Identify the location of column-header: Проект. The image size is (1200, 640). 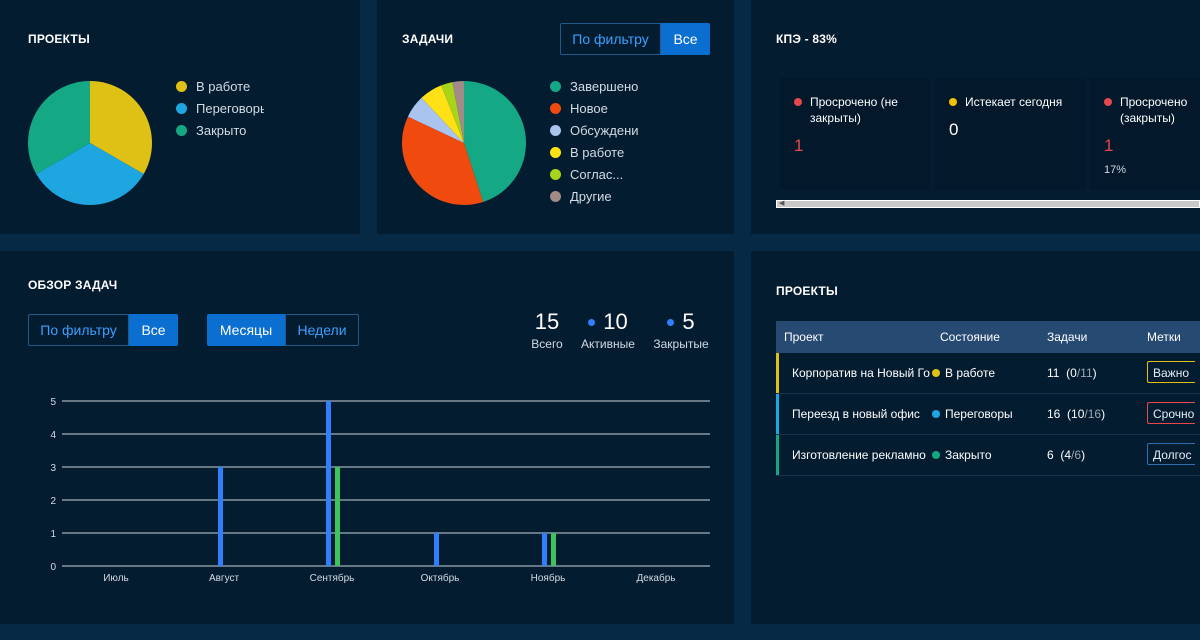
(804, 337).